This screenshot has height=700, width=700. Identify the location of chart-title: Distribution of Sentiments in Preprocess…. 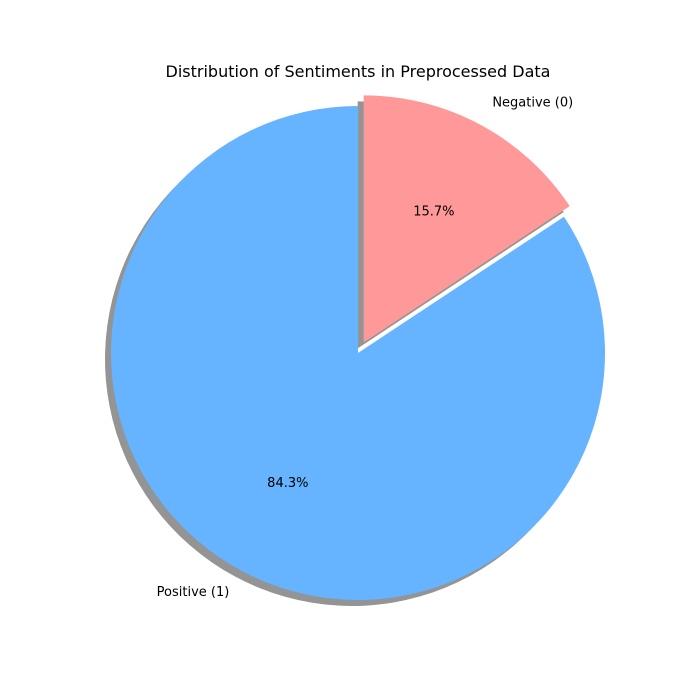
(358, 71).